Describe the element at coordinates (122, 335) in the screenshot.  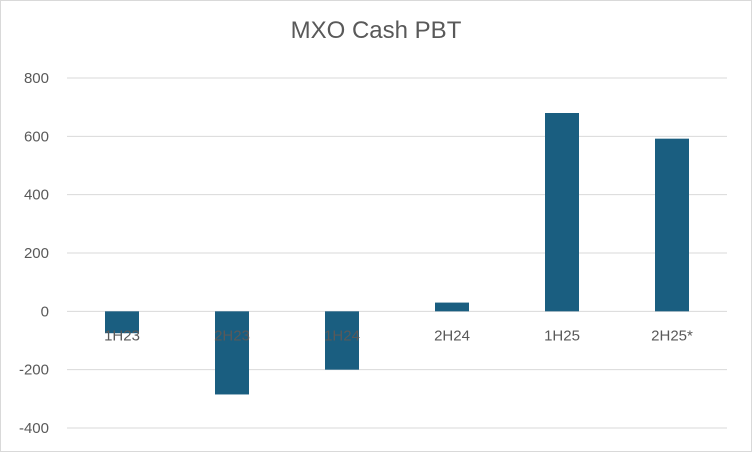
I see `x-tick-label: 1H23` at that location.